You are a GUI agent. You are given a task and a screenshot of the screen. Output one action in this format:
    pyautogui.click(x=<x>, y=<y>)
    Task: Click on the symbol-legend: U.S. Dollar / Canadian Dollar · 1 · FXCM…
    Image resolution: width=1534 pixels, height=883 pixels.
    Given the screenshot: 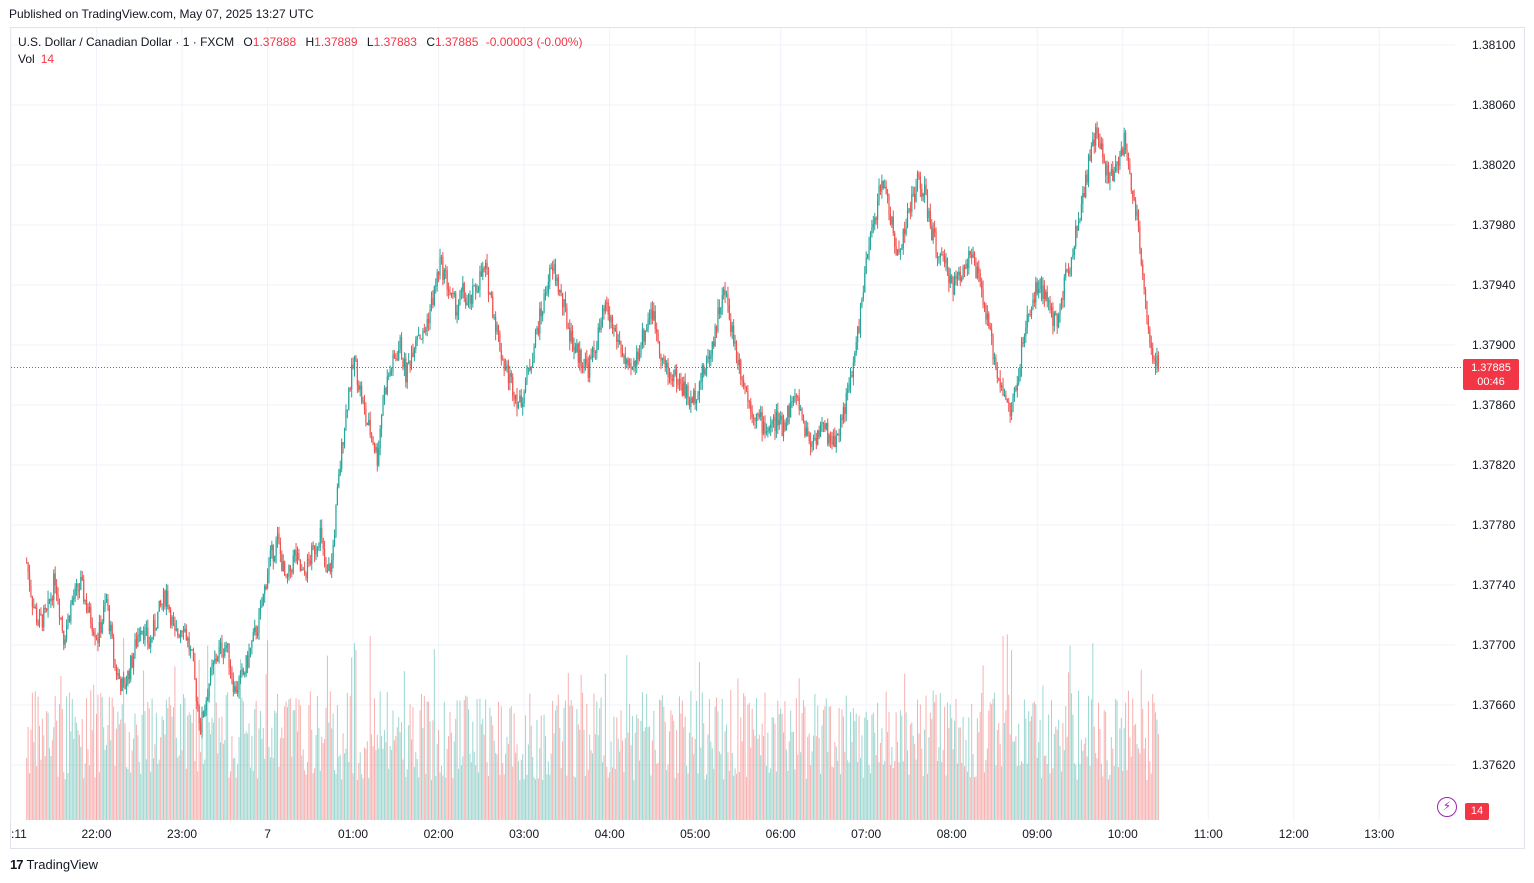 What is the action you would take?
    pyautogui.click(x=300, y=42)
    